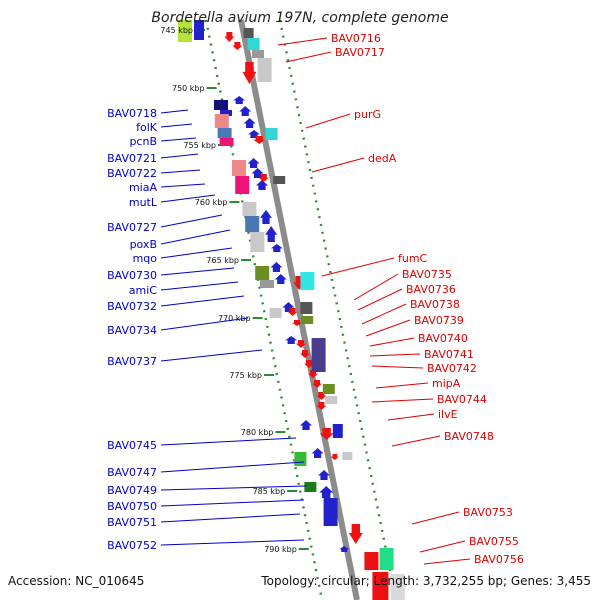  What do you see at coordinates (143, 187) in the screenshot?
I see `left-gene-label: miaA` at bounding box center [143, 187].